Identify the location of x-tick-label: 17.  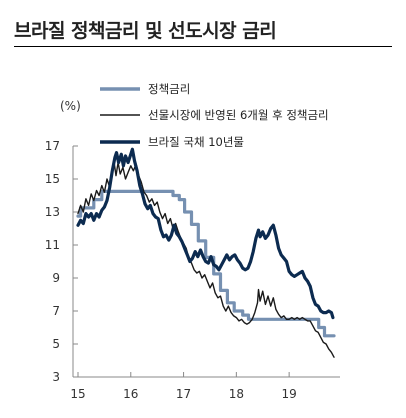
(183, 394).